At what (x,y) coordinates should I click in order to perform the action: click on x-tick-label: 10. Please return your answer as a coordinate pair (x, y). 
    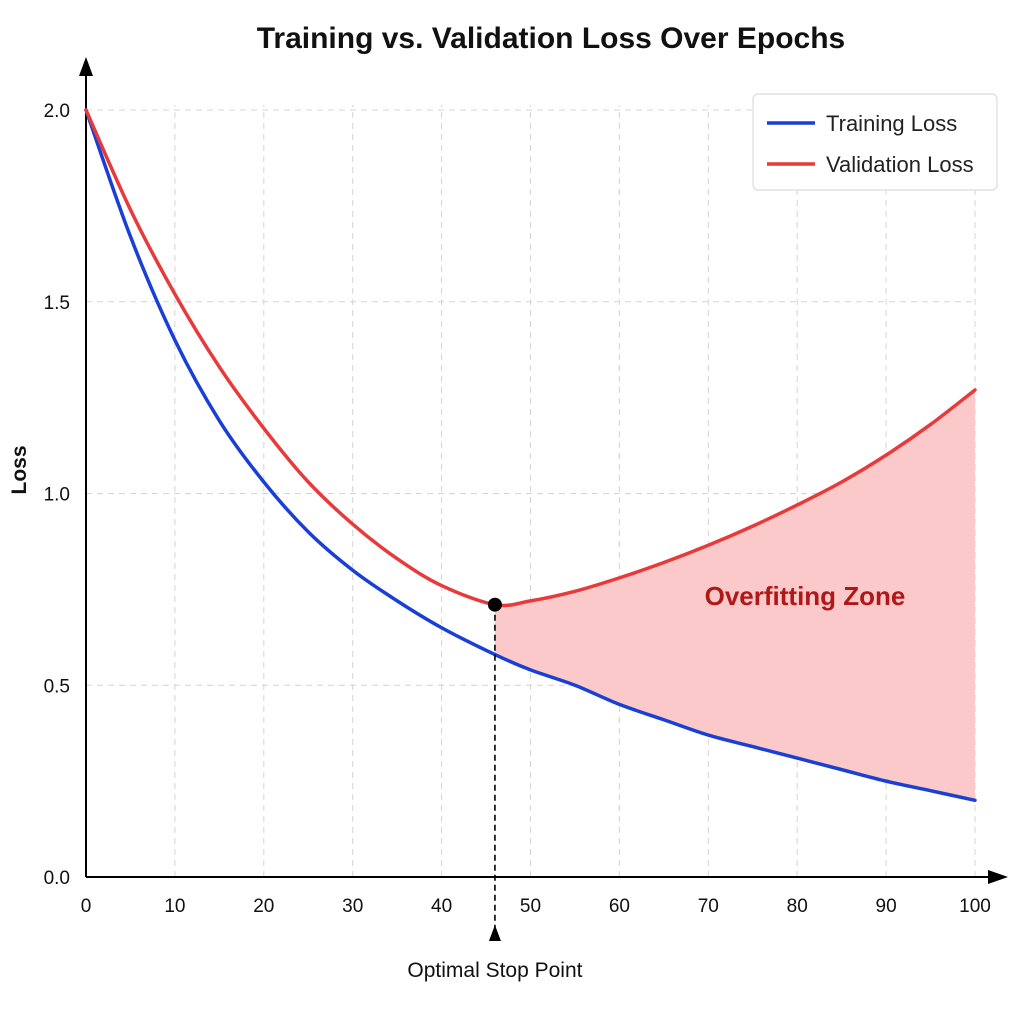
    Looking at the image, I should click on (174, 906).